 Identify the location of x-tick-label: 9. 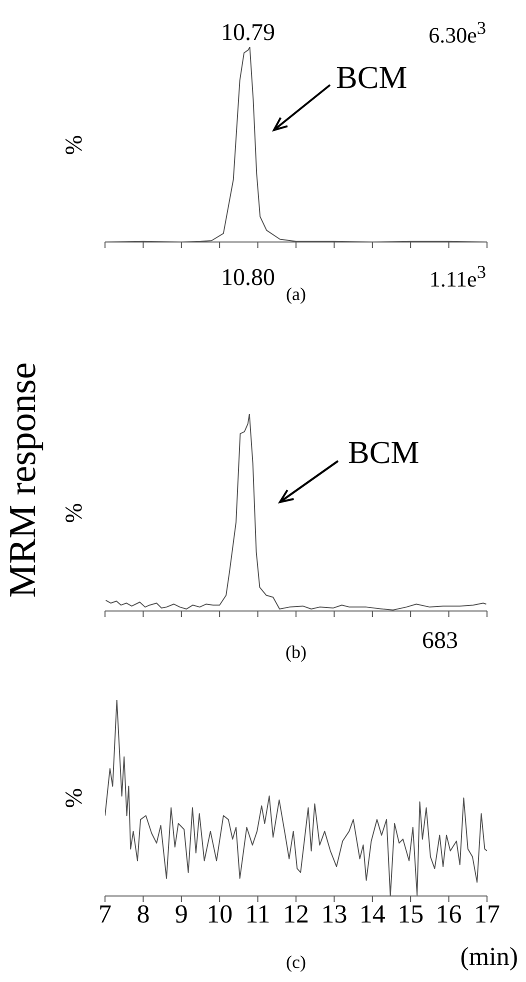
(181, 913).